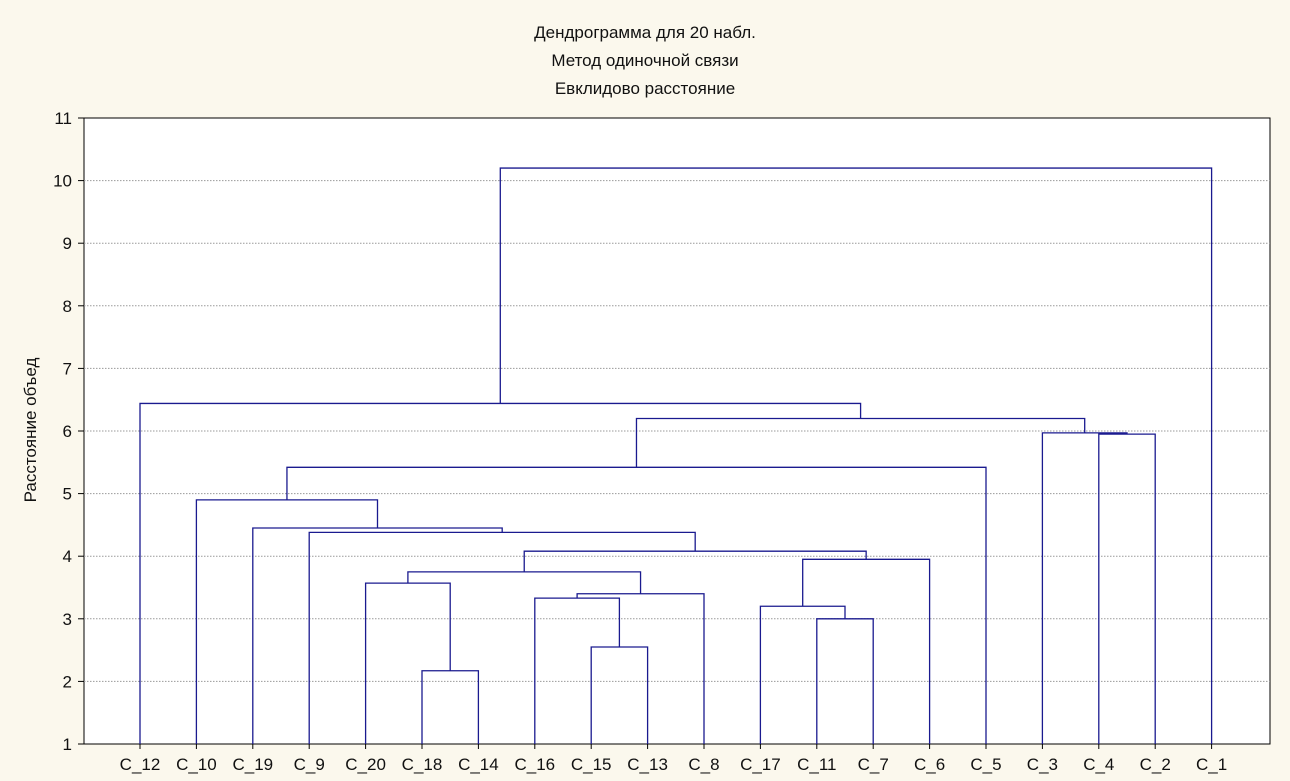  I want to click on chart-title-line-2: Метод одиночной связи, so click(644, 60).